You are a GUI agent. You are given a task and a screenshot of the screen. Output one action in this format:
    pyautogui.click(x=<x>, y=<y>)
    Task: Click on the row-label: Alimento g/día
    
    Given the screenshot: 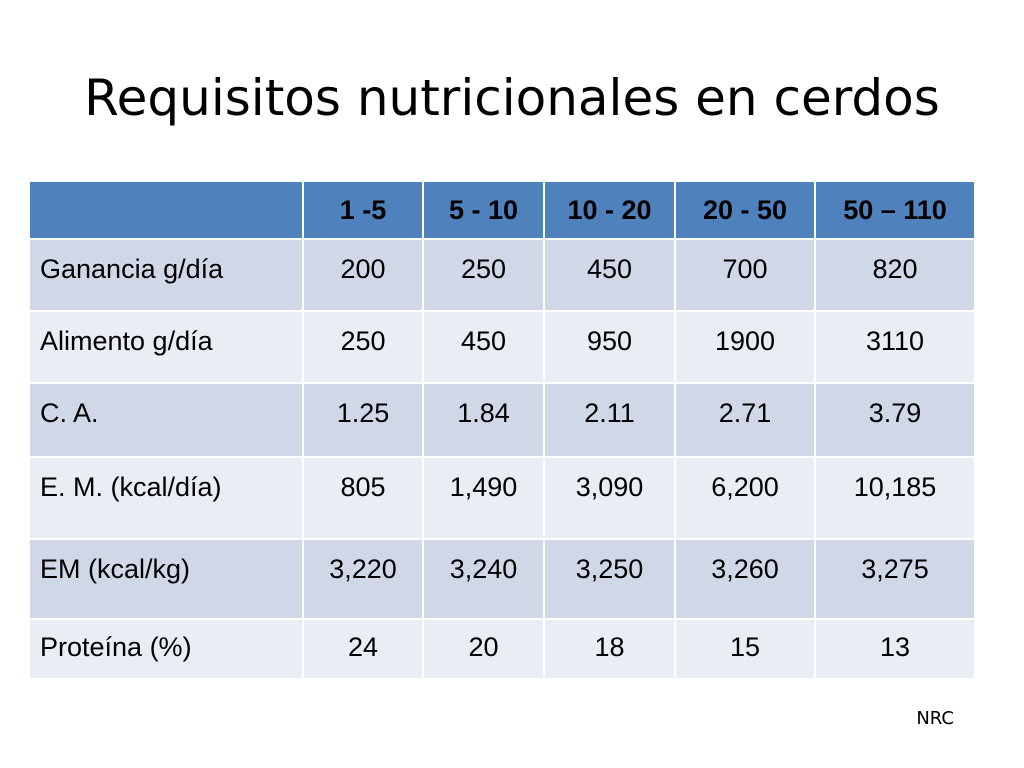 What is the action you would take?
    pyautogui.click(x=166, y=347)
    